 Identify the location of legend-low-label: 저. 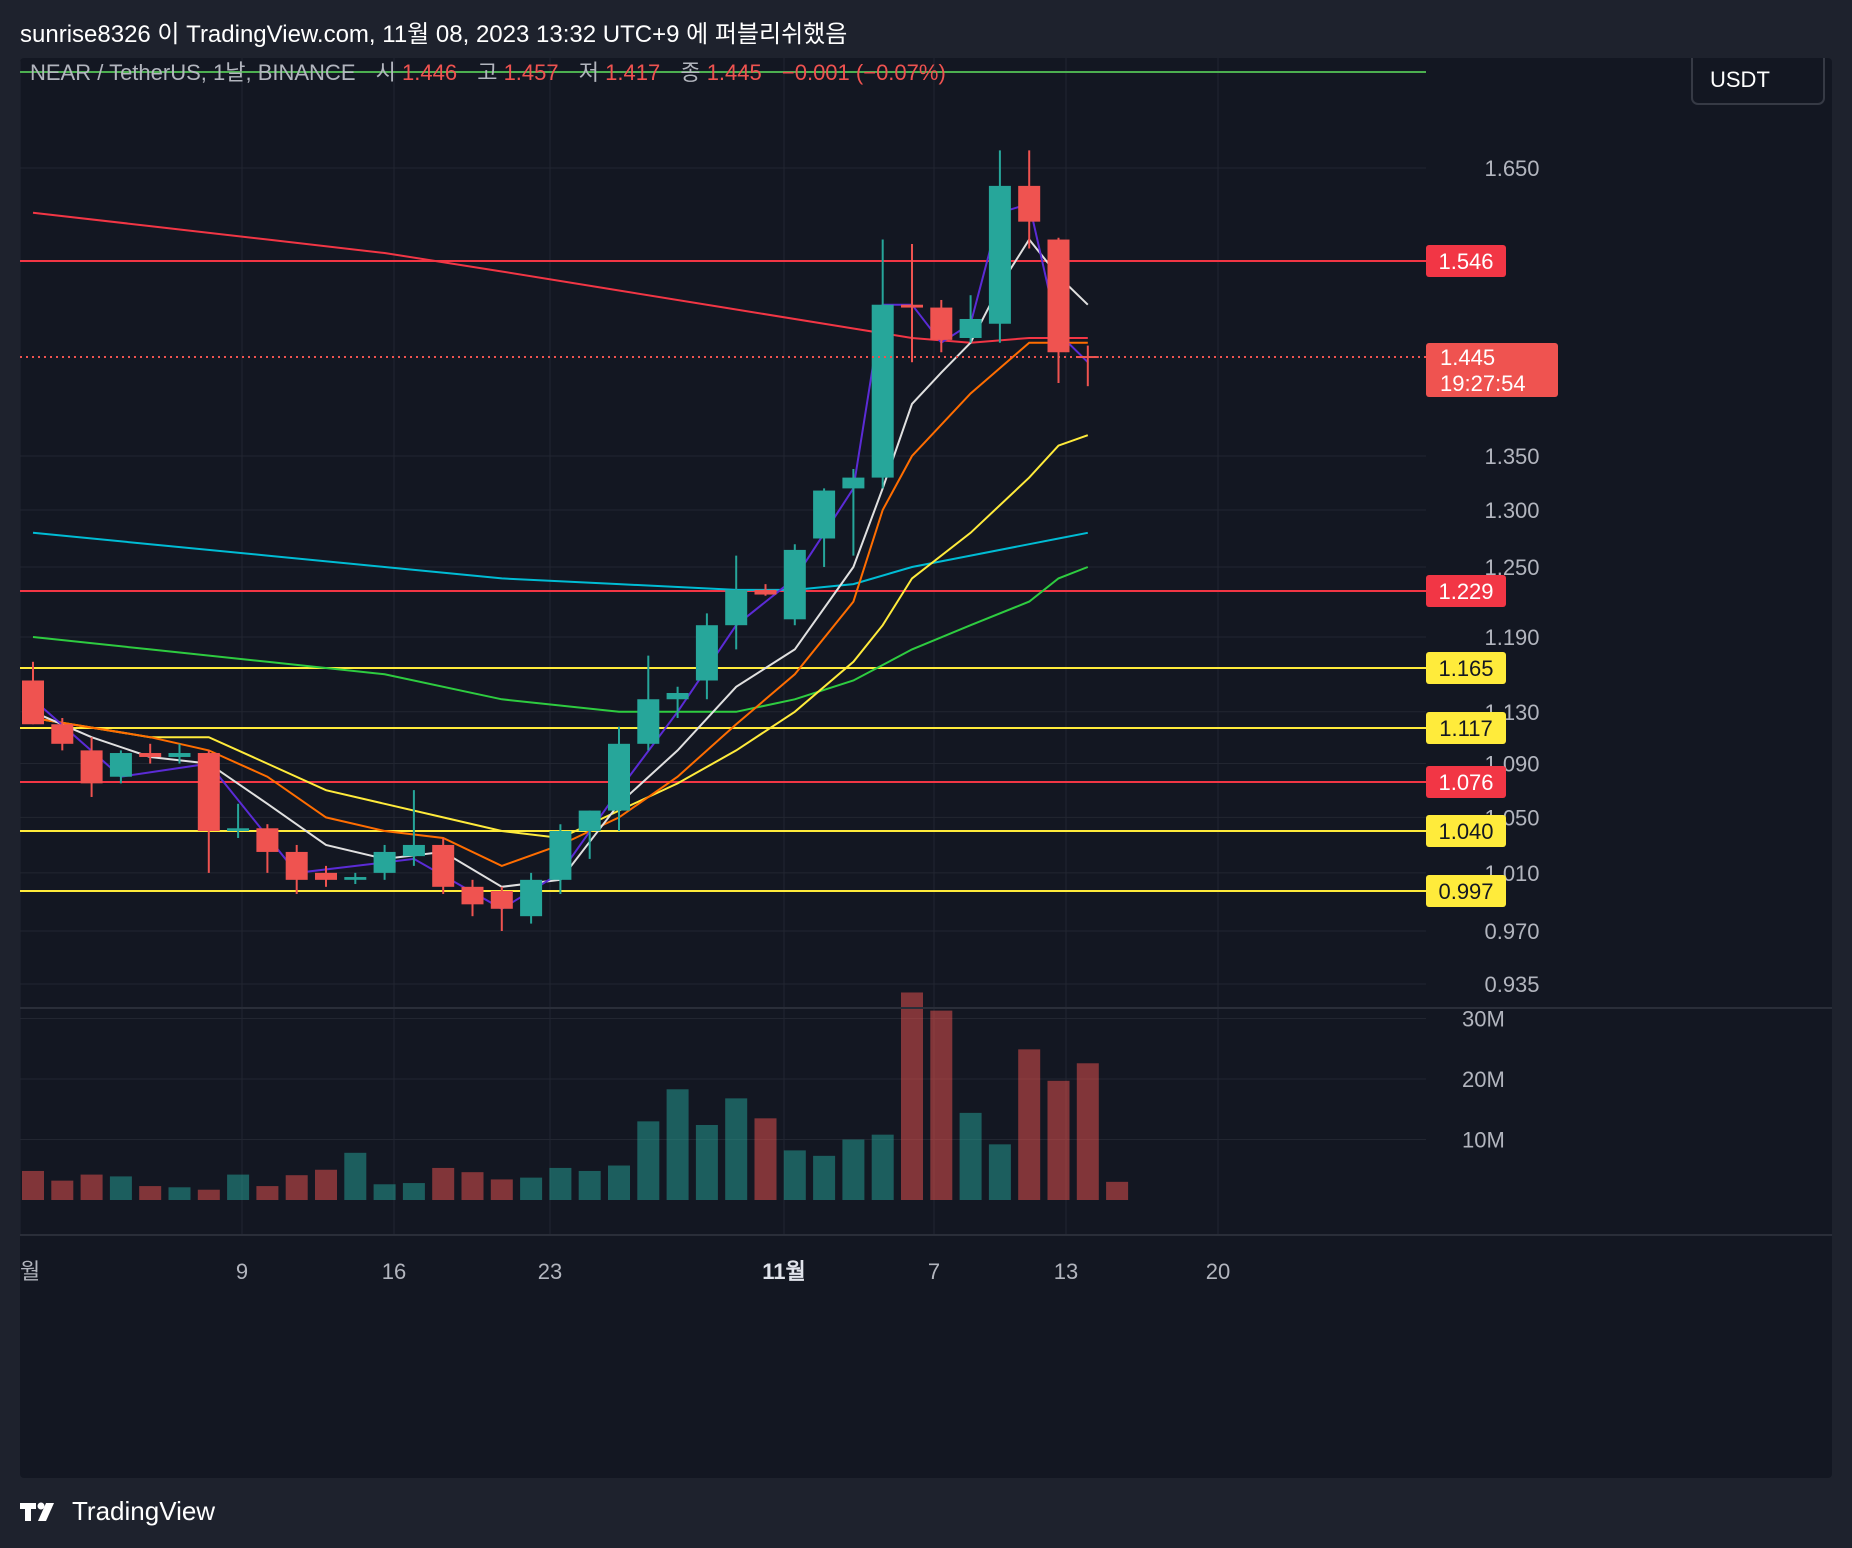
(589, 72).